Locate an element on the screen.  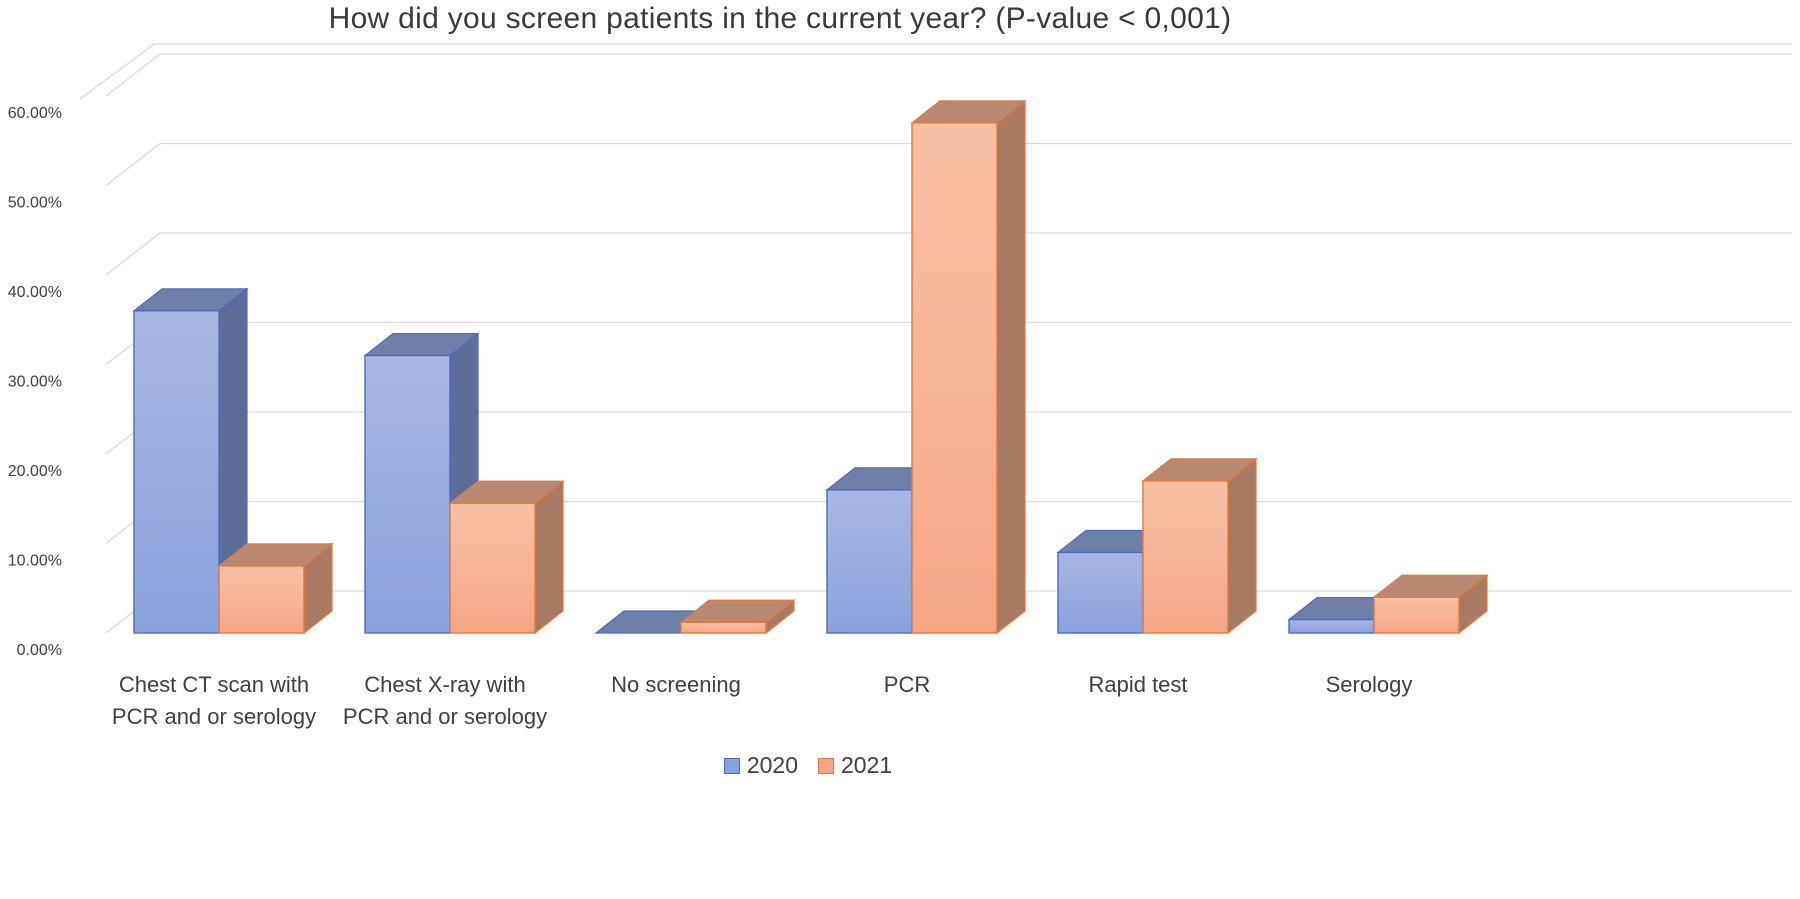
y-tick-label: 10.00% is located at coordinates (35, 561).